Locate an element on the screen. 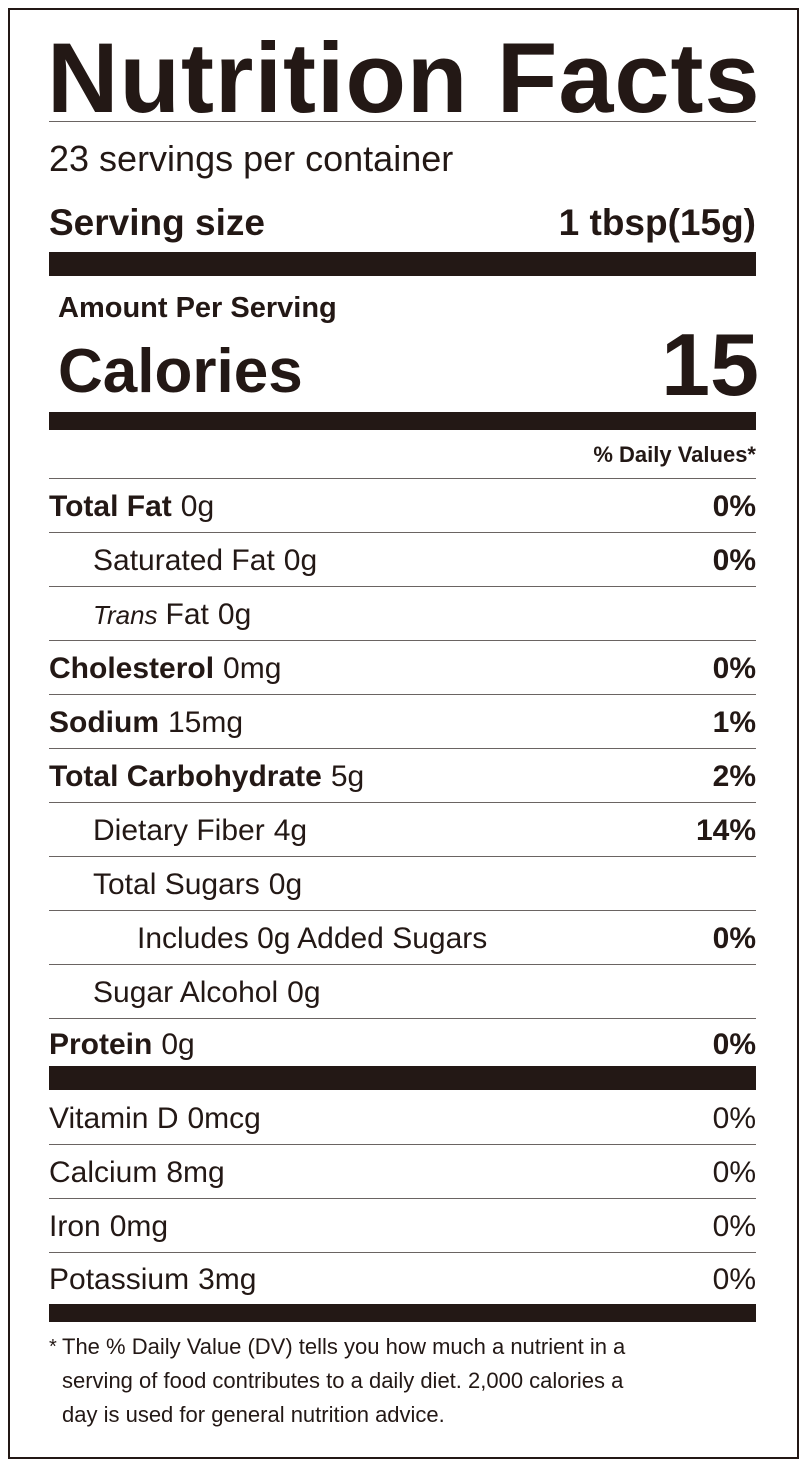  vitamin-amount: 3mg is located at coordinates (227, 1279).